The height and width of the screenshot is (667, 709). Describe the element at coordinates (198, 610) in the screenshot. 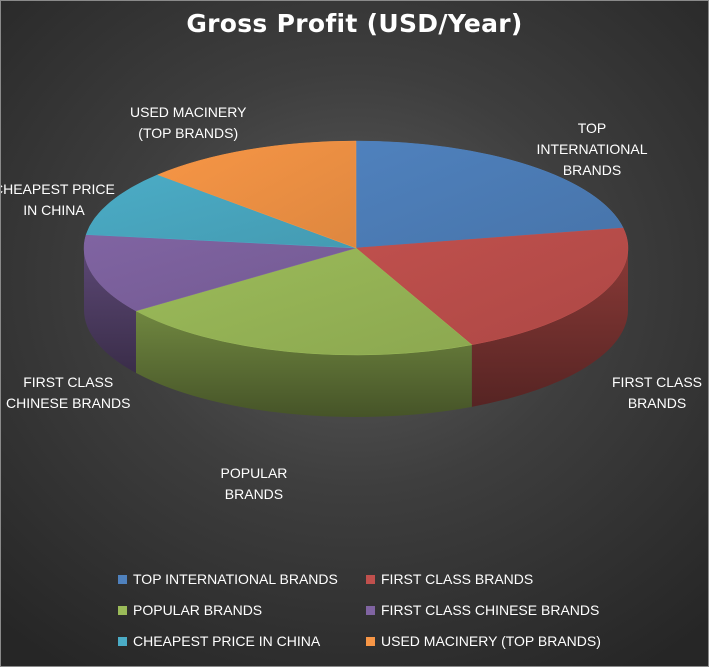

I see `legend-label-2: POPULAR BRANDS` at that location.